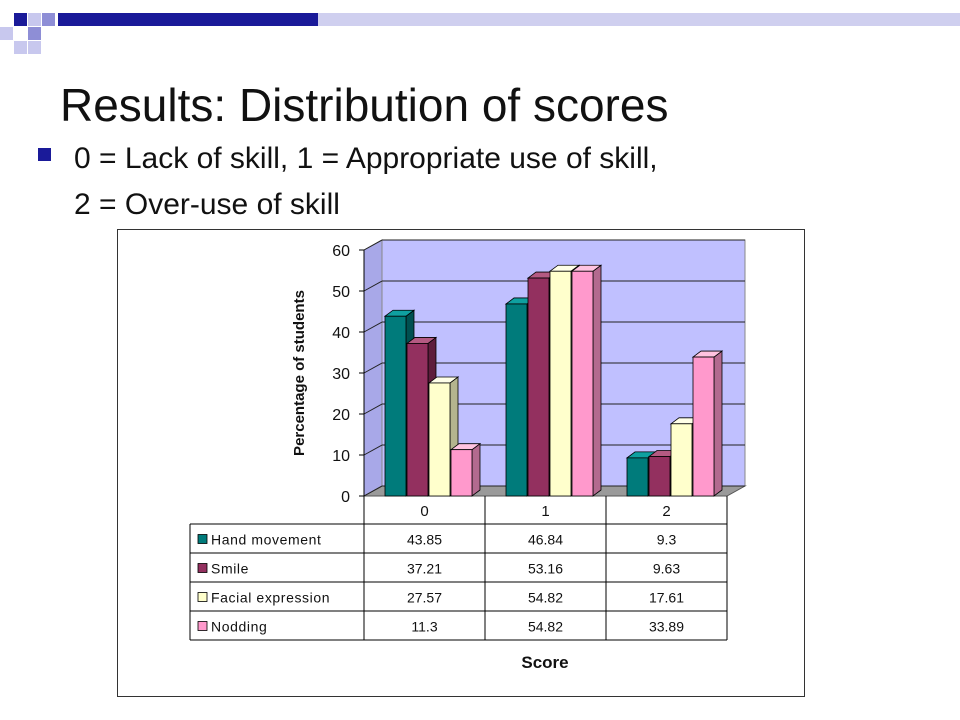 Image resolution: width=960 pixels, height=720 pixels. I want to click on y-tick-label: 10, so click(341, 456).